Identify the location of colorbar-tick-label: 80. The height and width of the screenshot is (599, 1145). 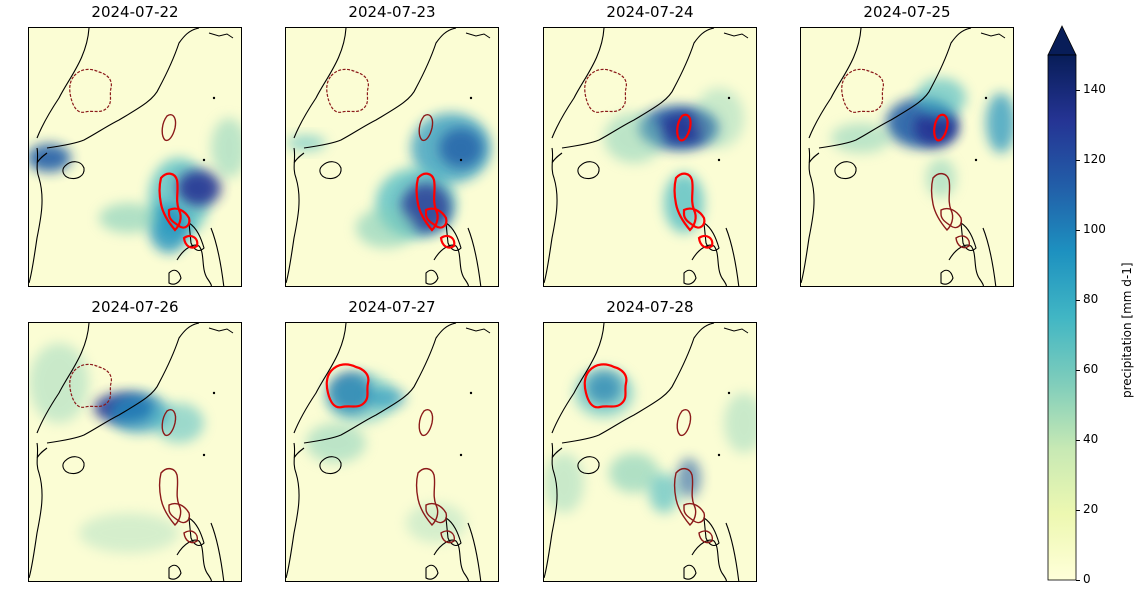
(1091, 299).